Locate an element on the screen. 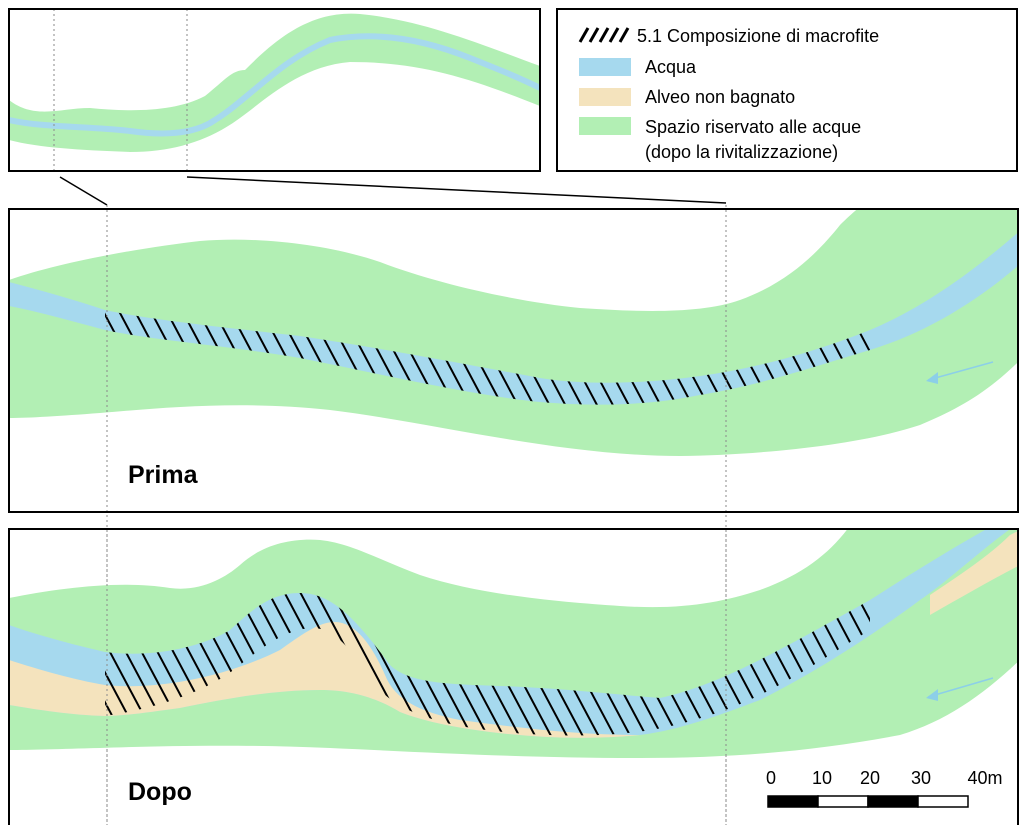 This screenshot has height=825, width=1020. overview-map is located at coordinates (274, 90).